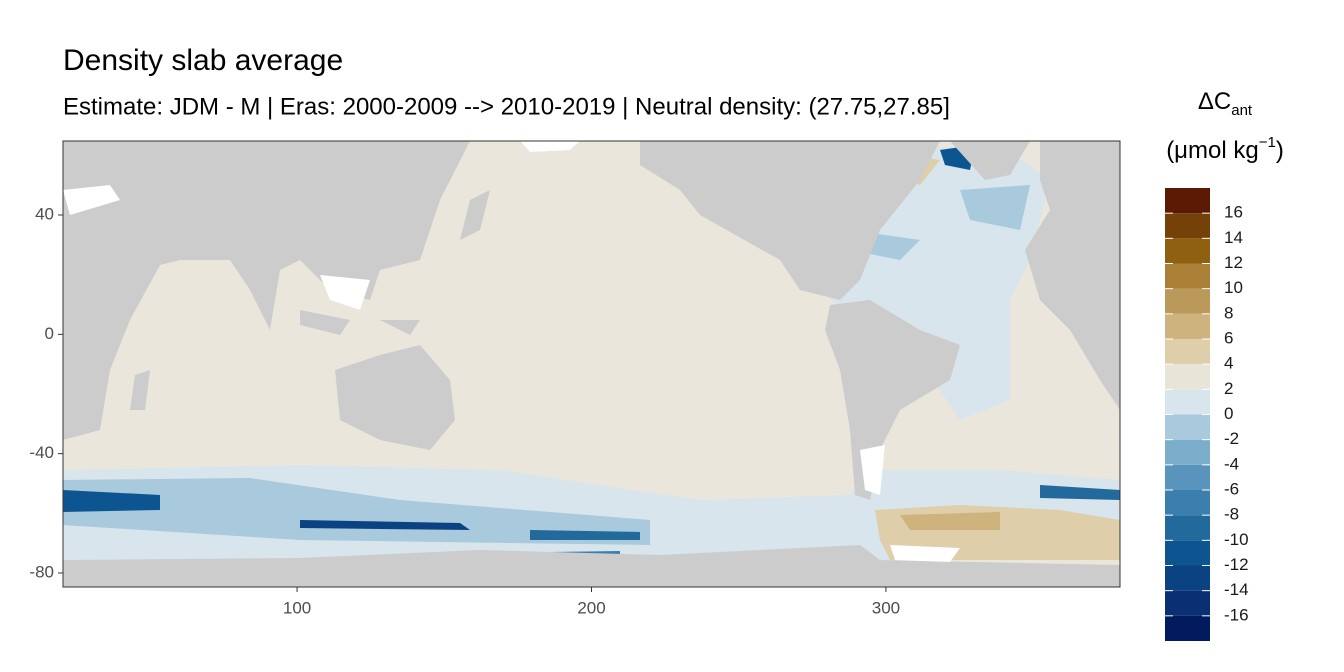 The width and height of the screenshot is (1344, 672). I want to click on legend-label: -8, so click(1231, 514).